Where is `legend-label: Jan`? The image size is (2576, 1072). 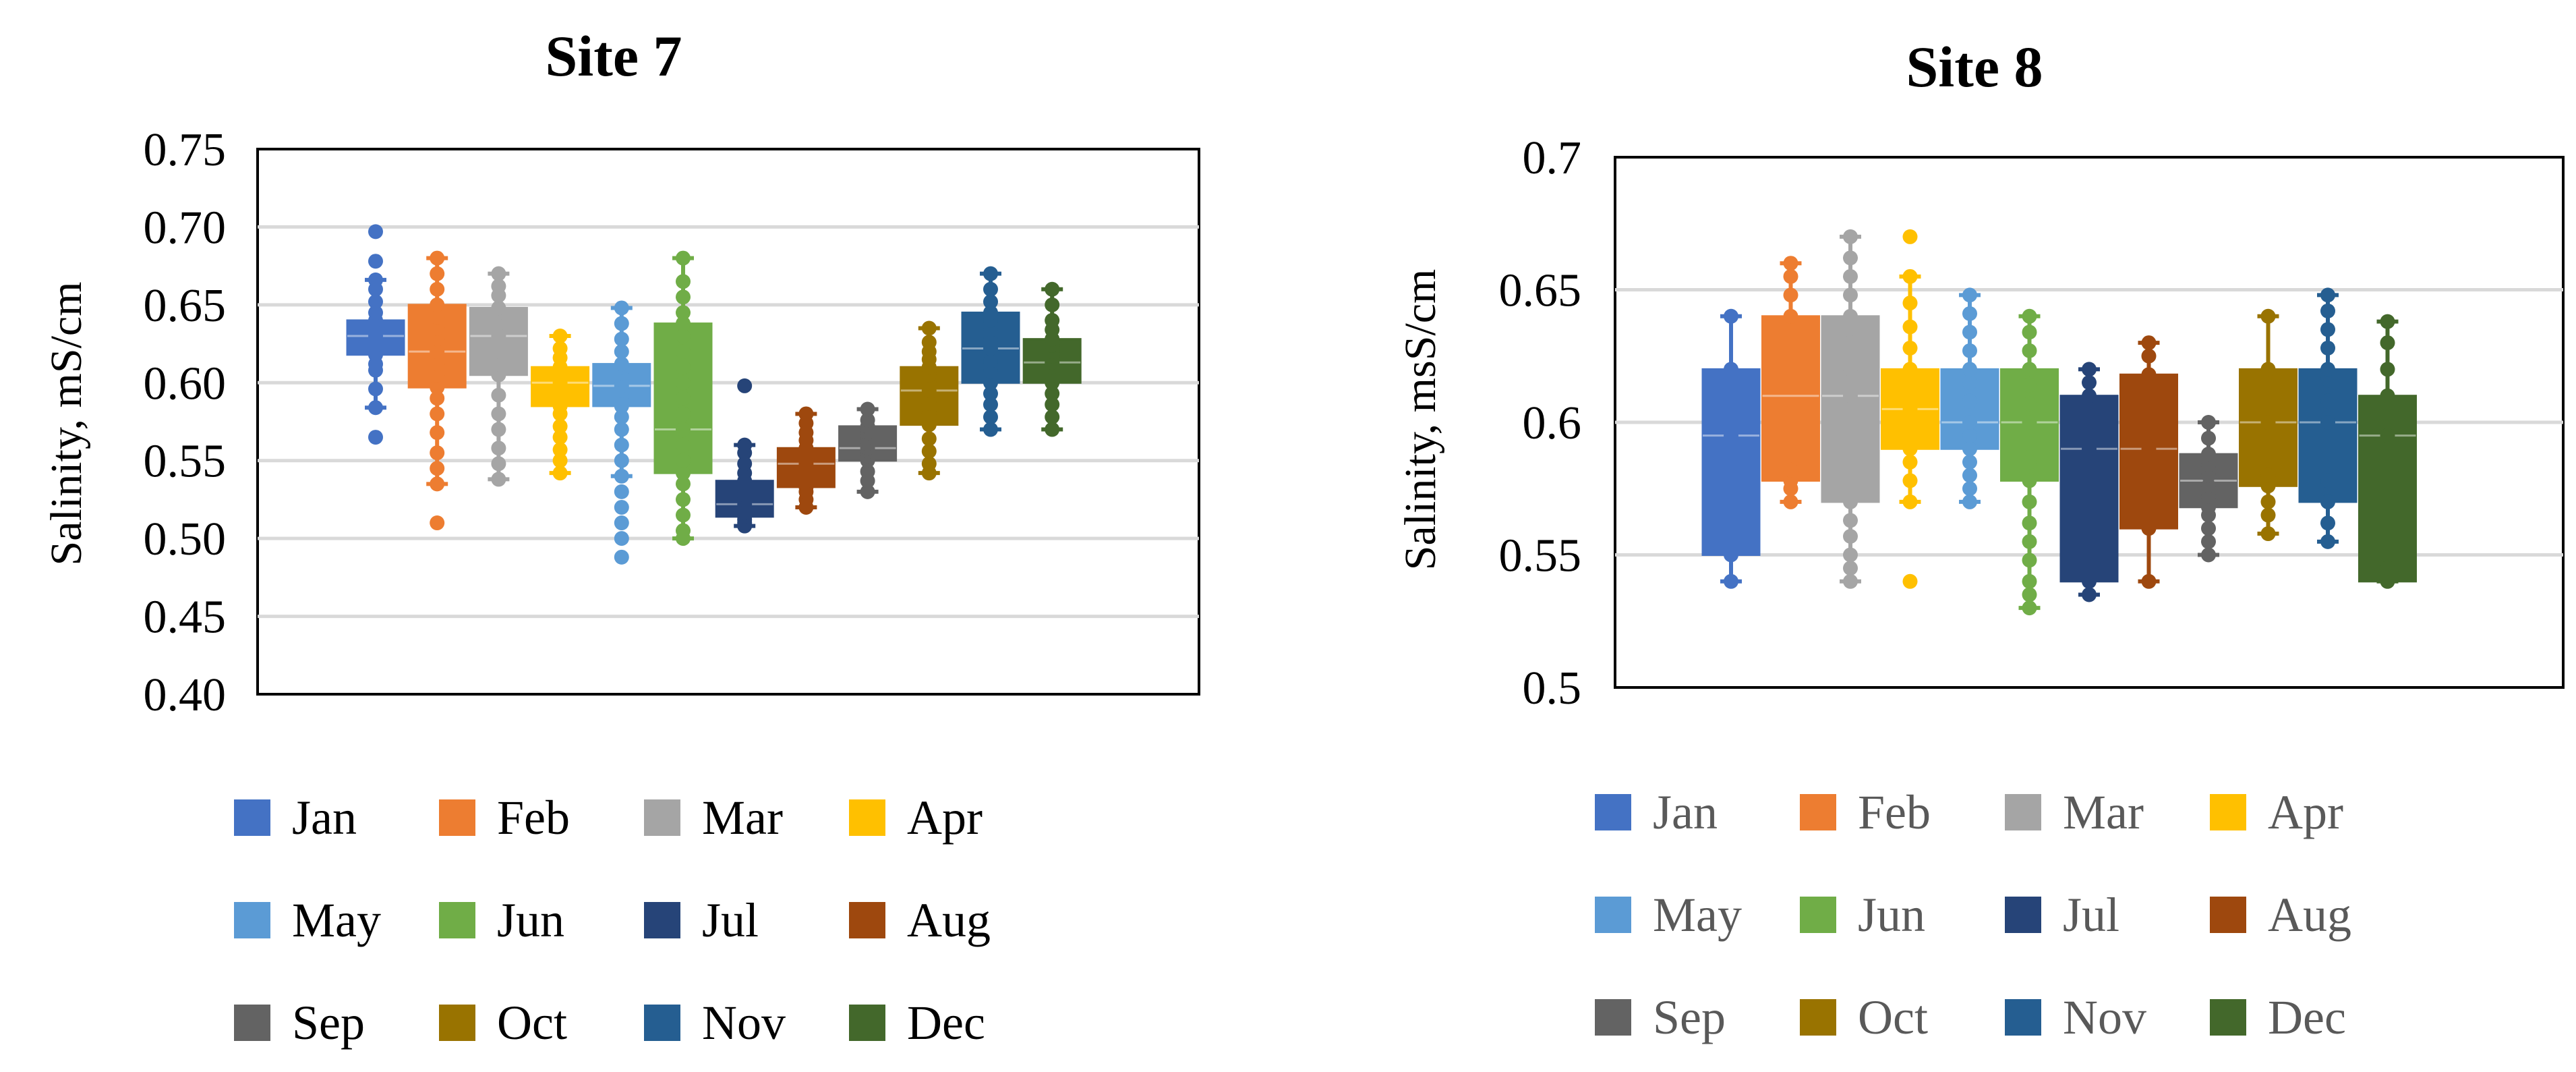 legend-label: Jan is located at coordinates (324, 818).